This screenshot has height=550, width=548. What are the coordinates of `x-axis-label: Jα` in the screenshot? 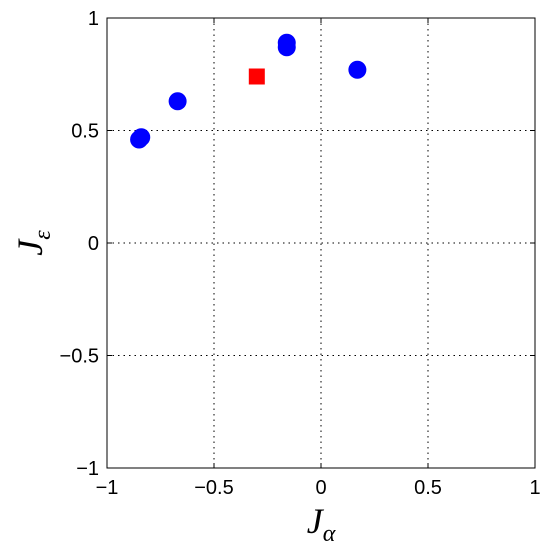 It's located at (321, 524).